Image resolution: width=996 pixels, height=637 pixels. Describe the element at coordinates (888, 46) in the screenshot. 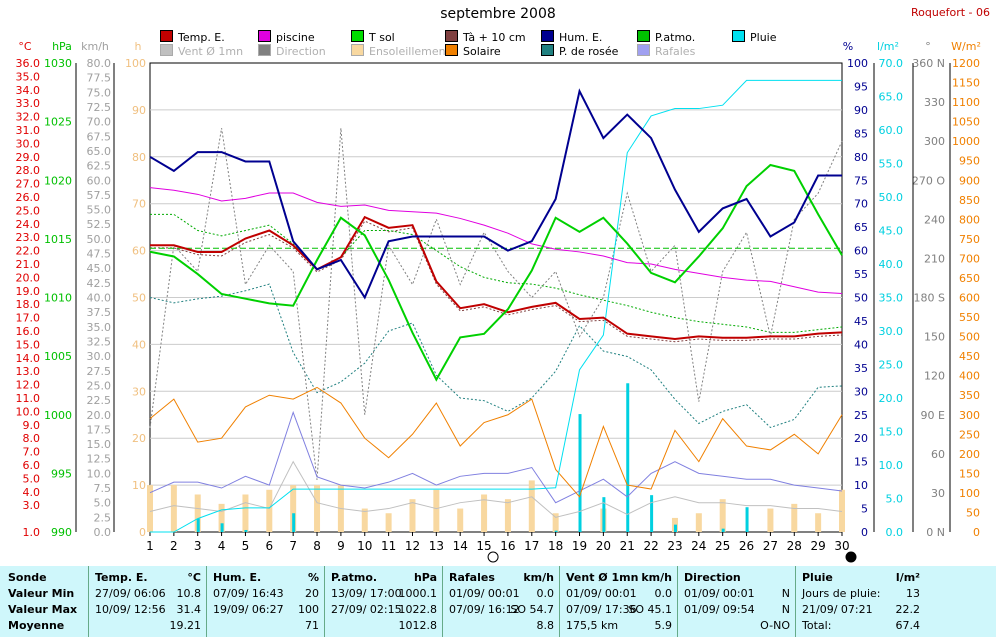

I see `axis-unit: l/m²` at that location.